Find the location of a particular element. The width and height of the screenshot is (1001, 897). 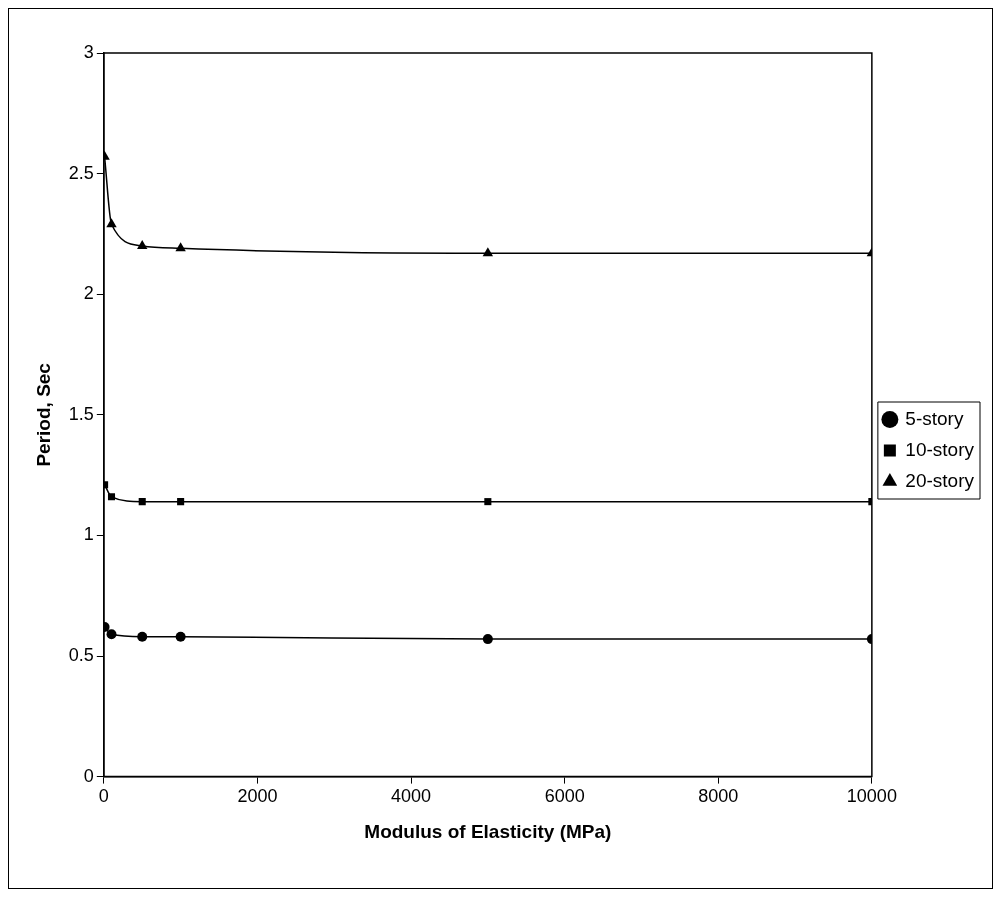

y-tick-label: 0.5 is located at coordinates (81, 654).